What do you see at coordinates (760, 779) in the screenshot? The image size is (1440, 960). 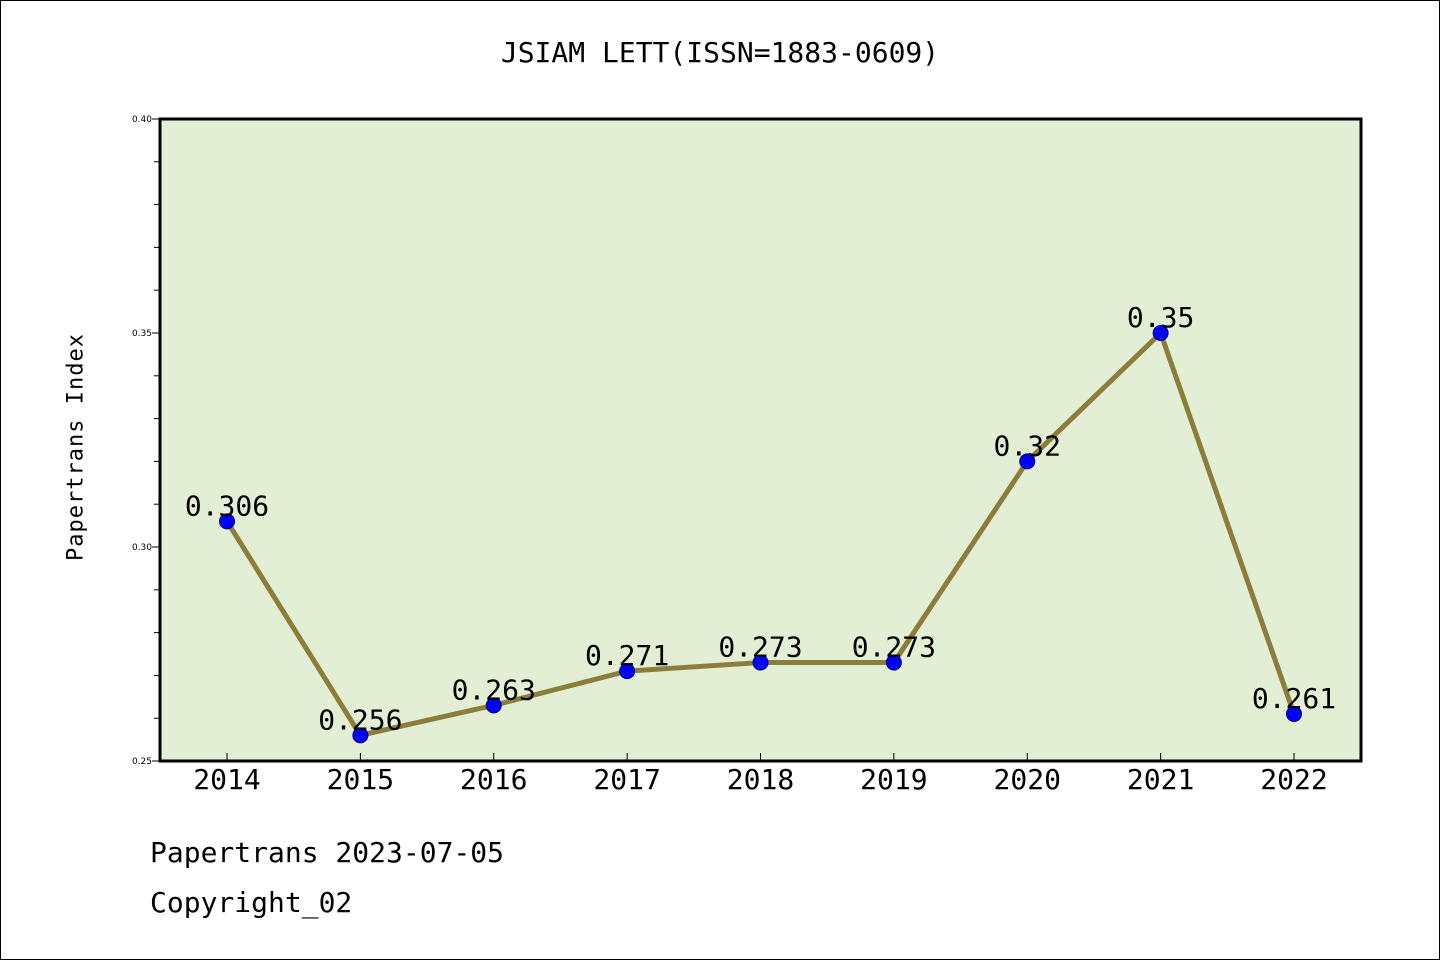 I see `x-tick-label: 2018` at bounding box center [760, 779].